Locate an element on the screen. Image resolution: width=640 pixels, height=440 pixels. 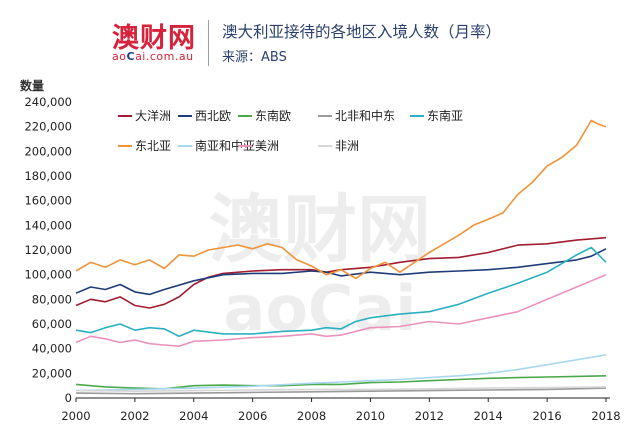
legend-label: 北非和中东 is located at coordinates (365, 115).